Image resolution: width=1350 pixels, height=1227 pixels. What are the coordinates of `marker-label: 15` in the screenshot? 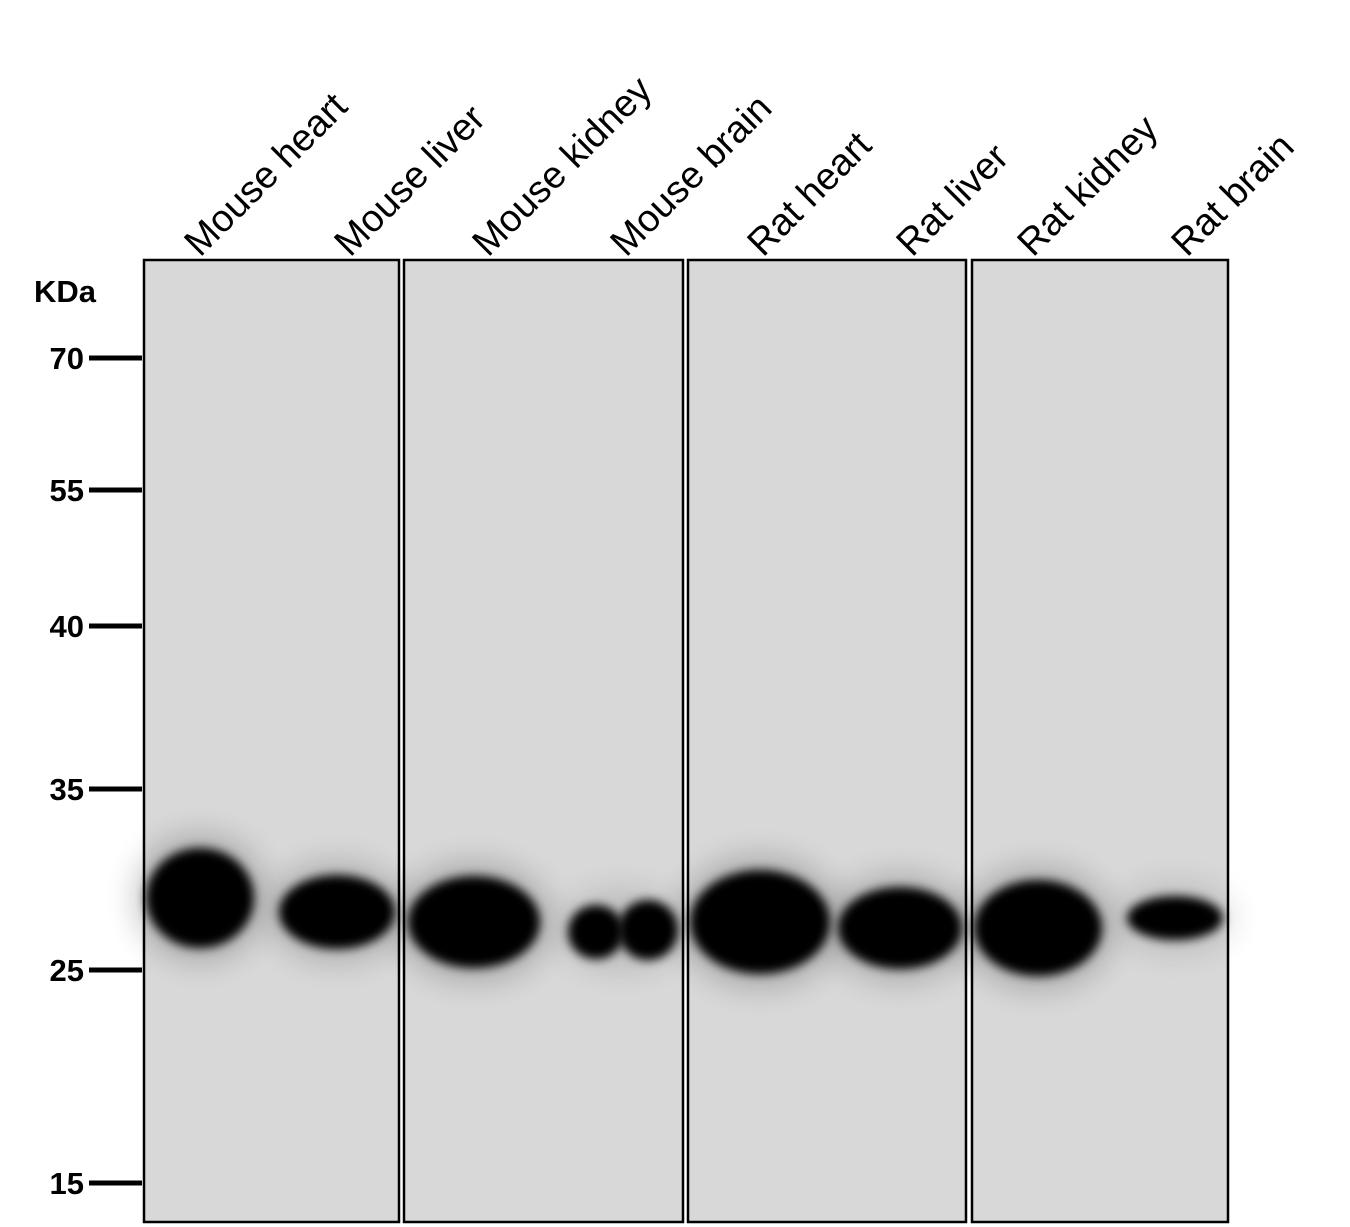 It's located at (67, 1183).